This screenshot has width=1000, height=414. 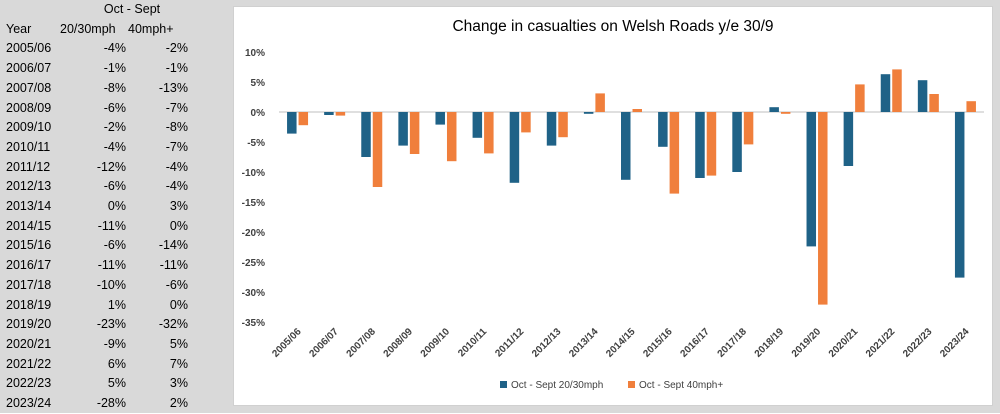 What do you see at coordinates (733, 343) in the screenshot?
I see `x-tick-label: 2017/18` at bounding box center [733, 343].